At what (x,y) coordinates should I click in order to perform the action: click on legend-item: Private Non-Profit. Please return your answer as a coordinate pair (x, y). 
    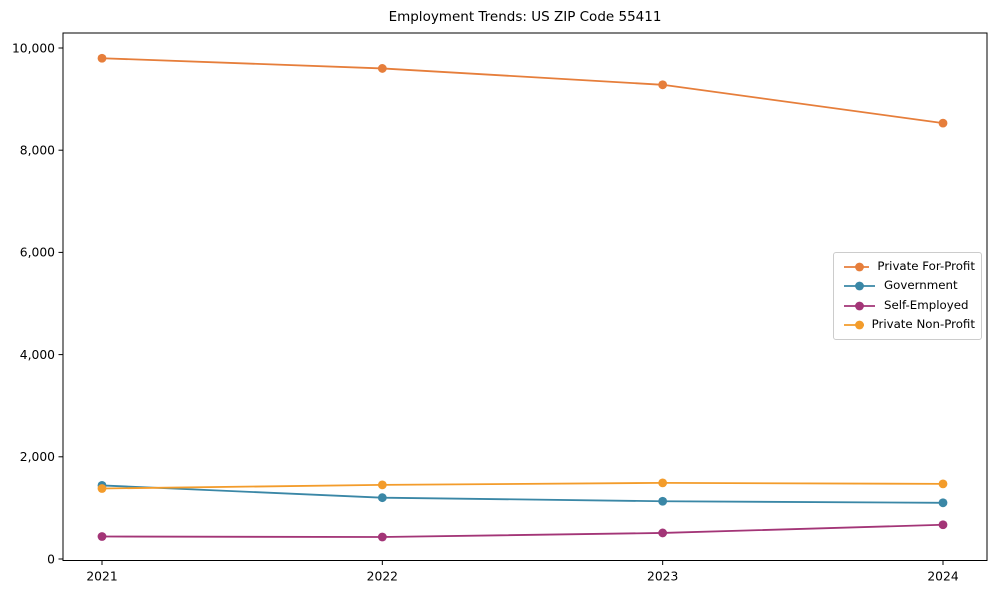
    Looking at the image, I should click on (909, 325).